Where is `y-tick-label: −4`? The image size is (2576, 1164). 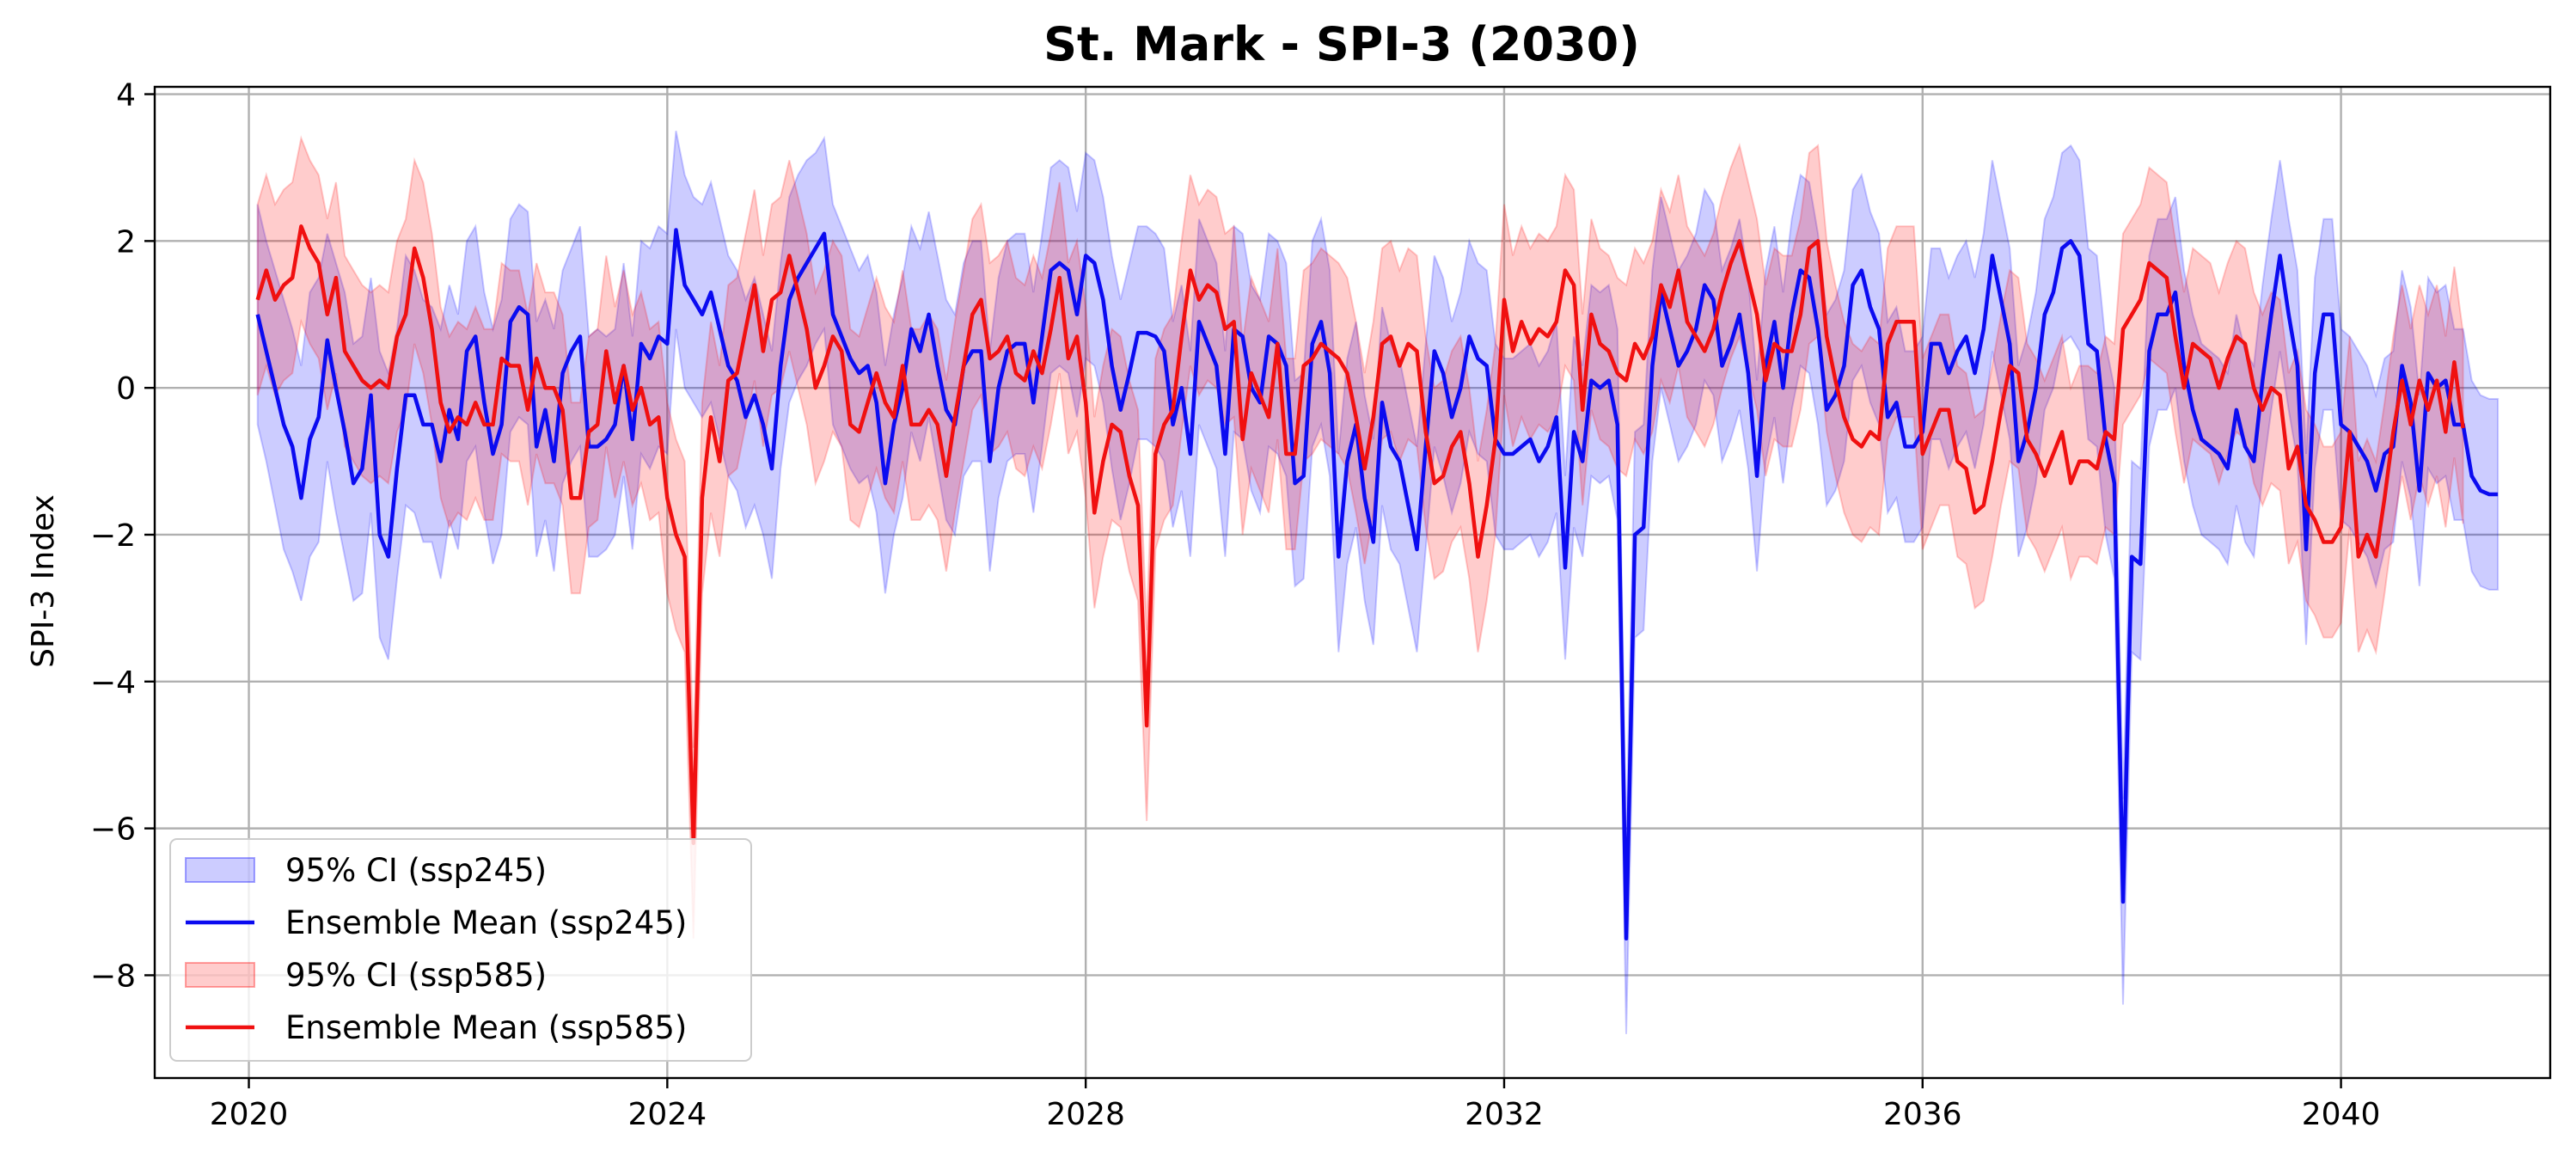
y-tick-label: −4 is located at coordinates (113, 683).